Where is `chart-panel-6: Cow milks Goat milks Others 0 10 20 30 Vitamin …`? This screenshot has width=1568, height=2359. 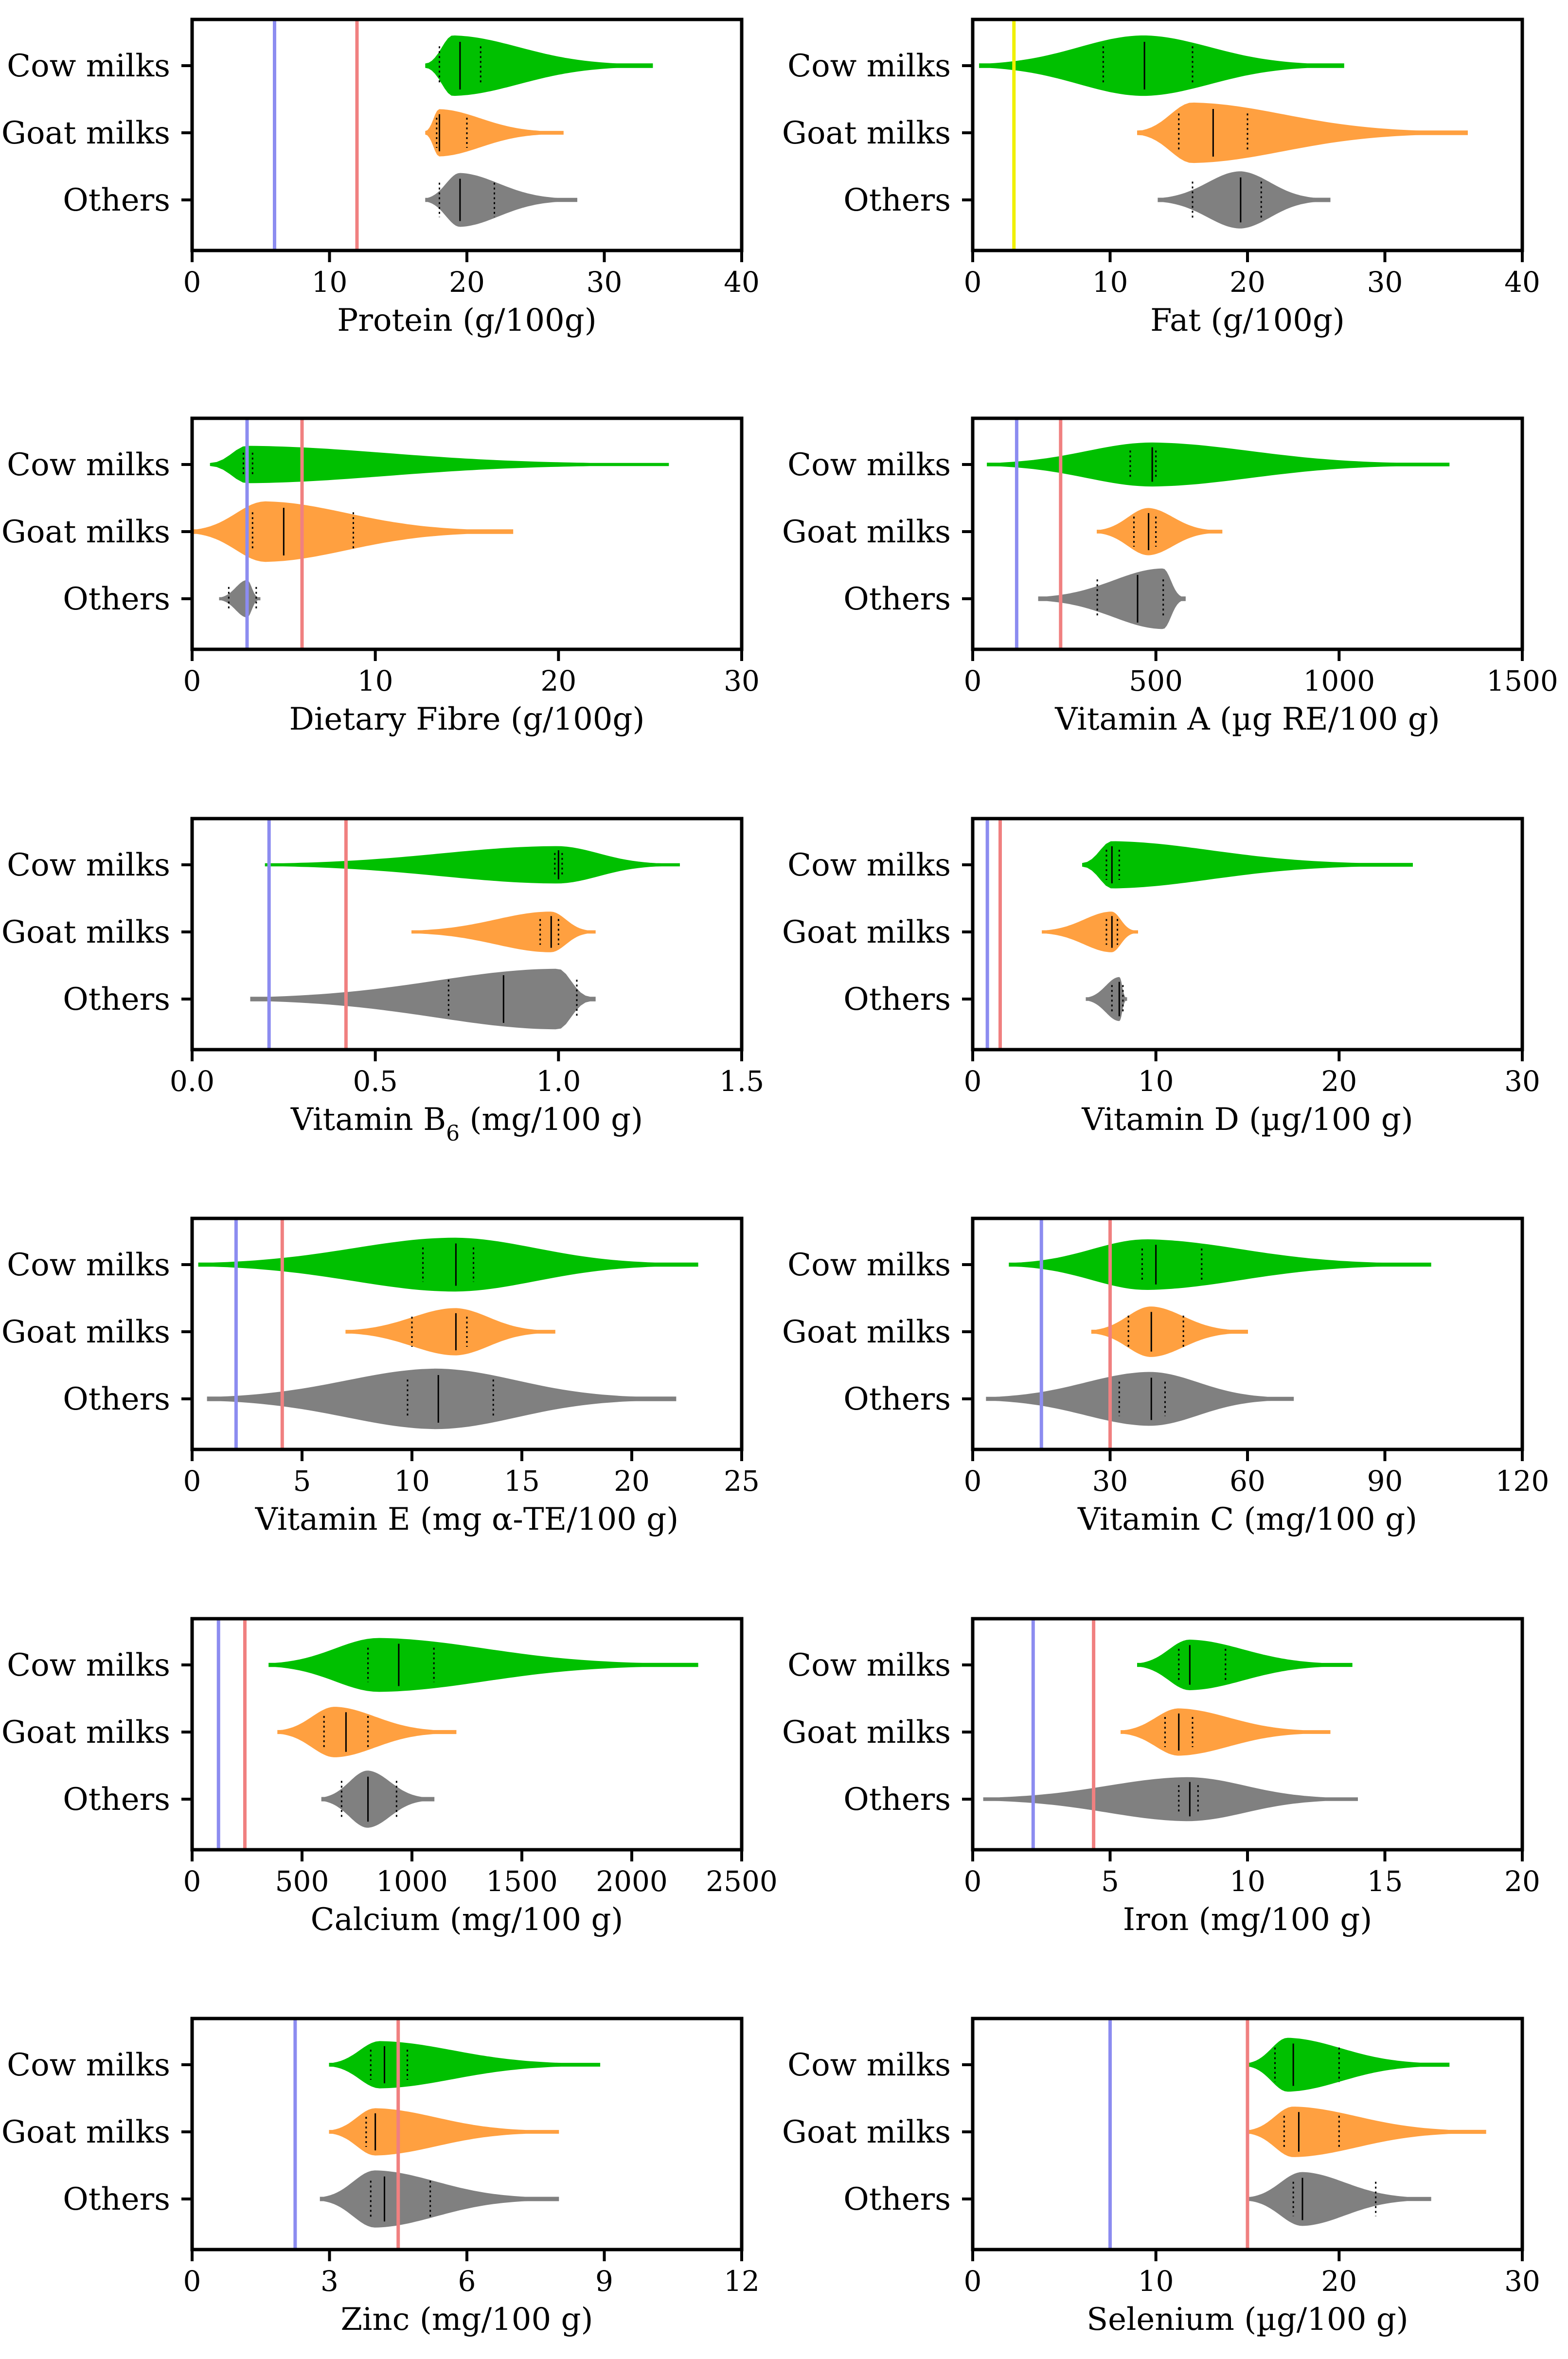
chart-panel-6: Cow milks Goat milks Others 0 10 20 30 Vitamin … is located at coordinates (1161, 977).